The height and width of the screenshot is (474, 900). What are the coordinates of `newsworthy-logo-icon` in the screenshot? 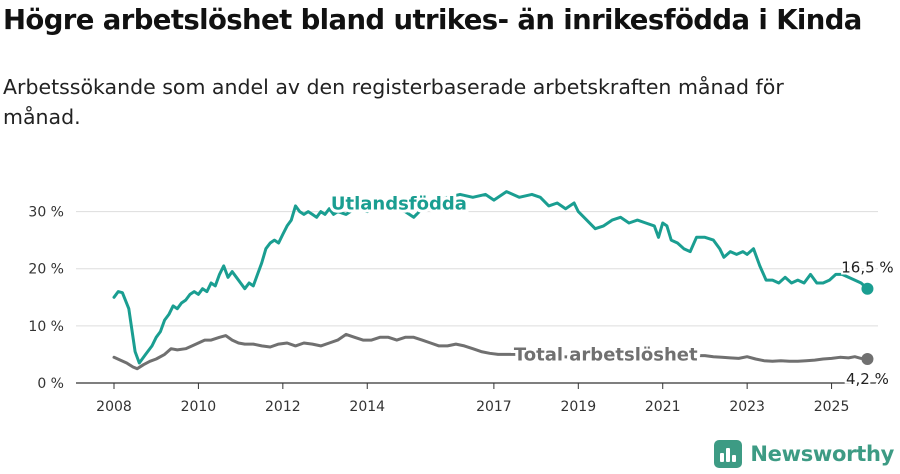 It's located at (728, 454).